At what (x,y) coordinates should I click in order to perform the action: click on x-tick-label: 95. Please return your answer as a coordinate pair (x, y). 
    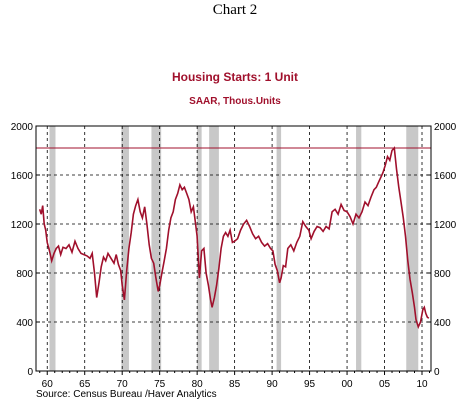
    Looking at the image, I should click on (310, 384).